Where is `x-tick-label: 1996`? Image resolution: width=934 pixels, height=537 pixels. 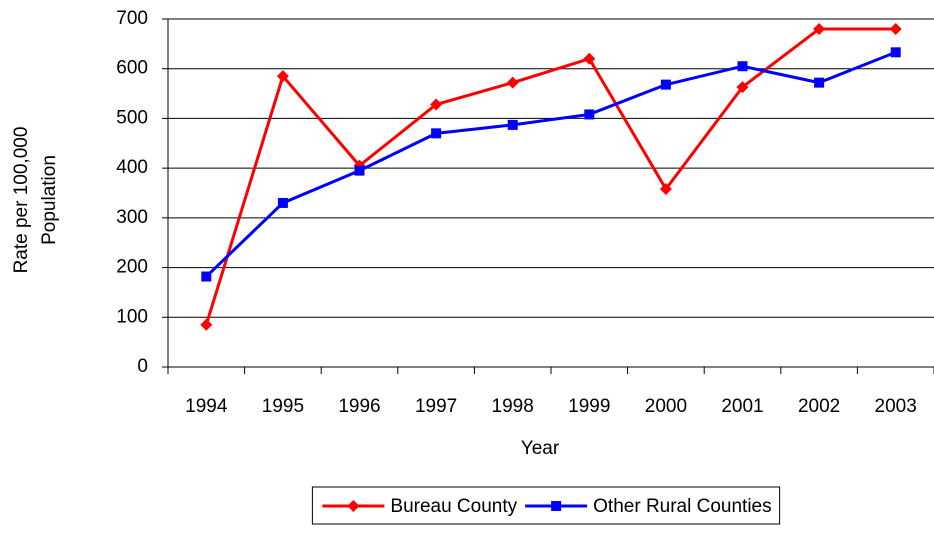
x-tick-label: 1996 is located at coordinates (359, 406).